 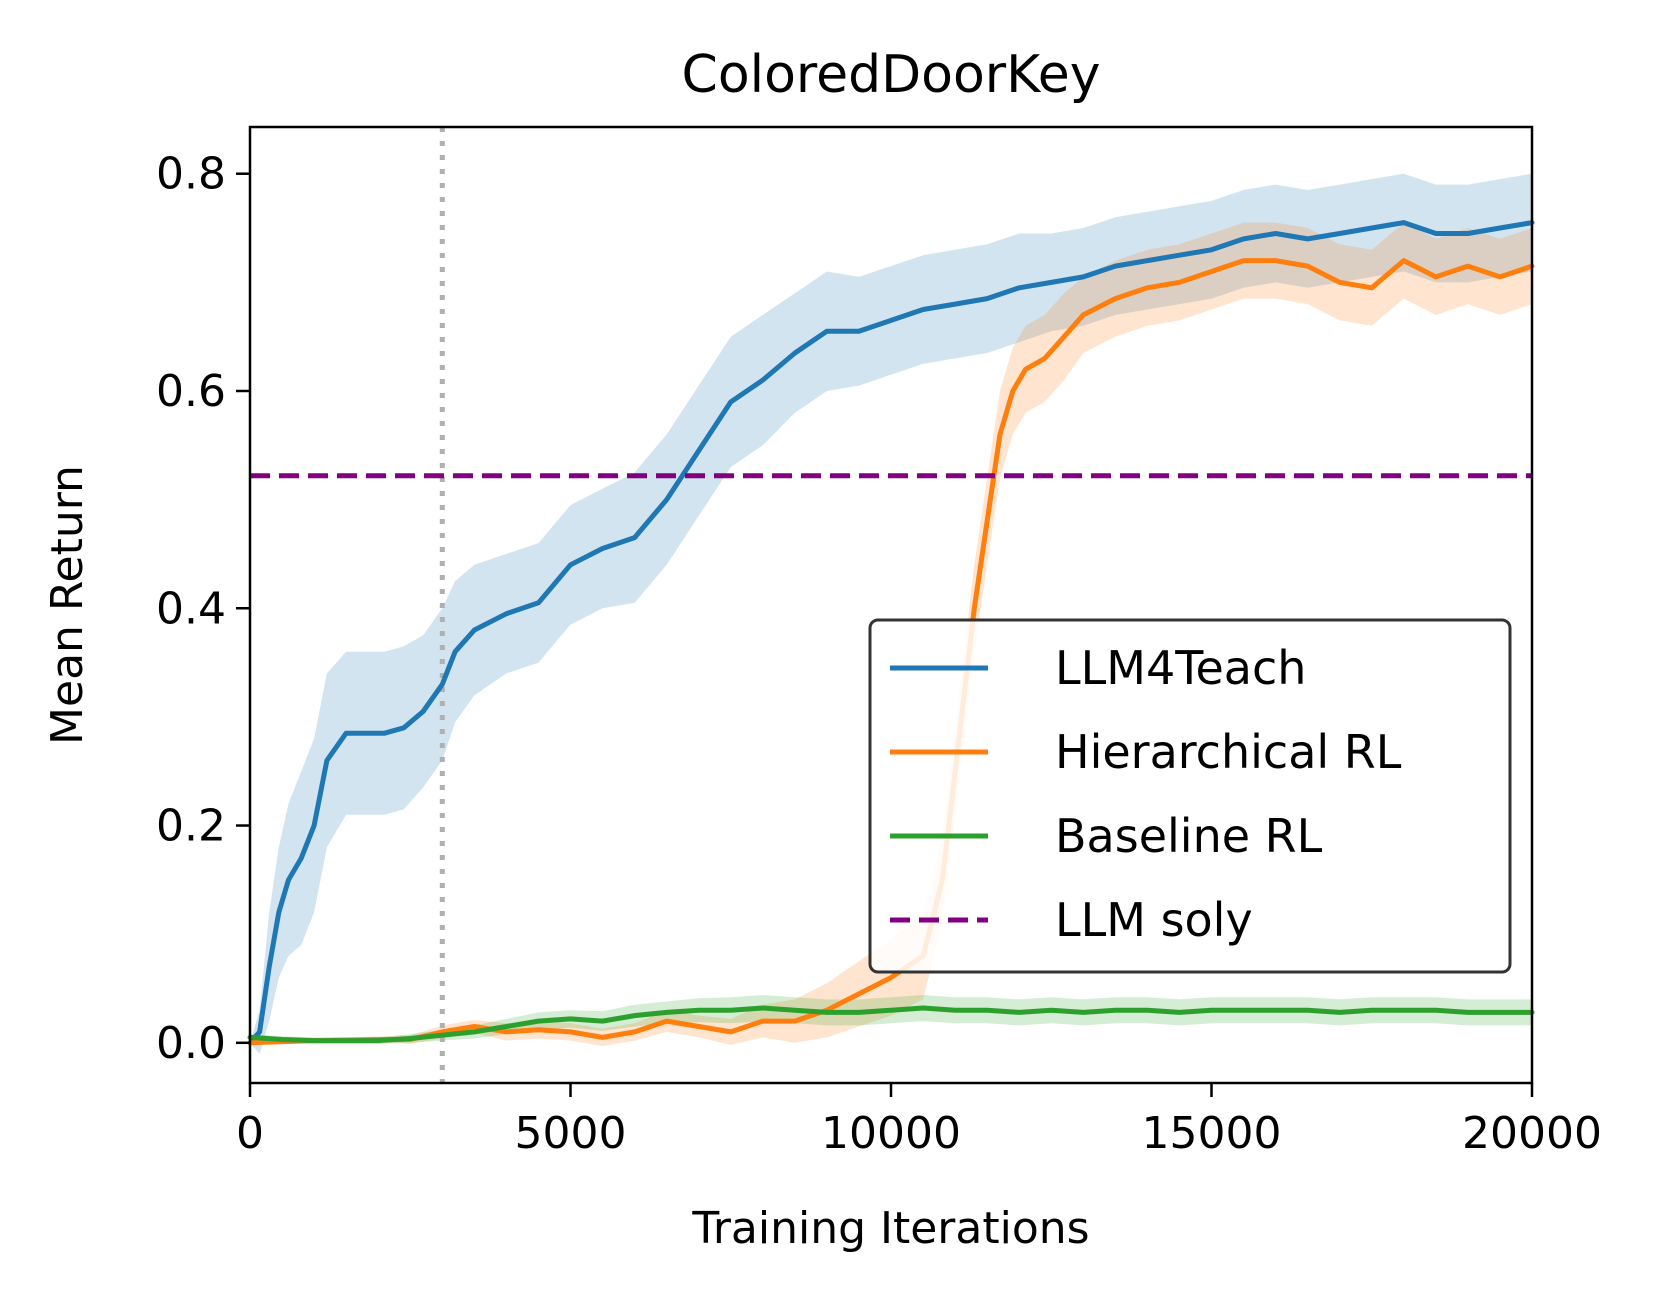 What do you see at coordinates (891, 1019) in the screenshot?
I see `band-baseline` at bounding box center [891, 1019].